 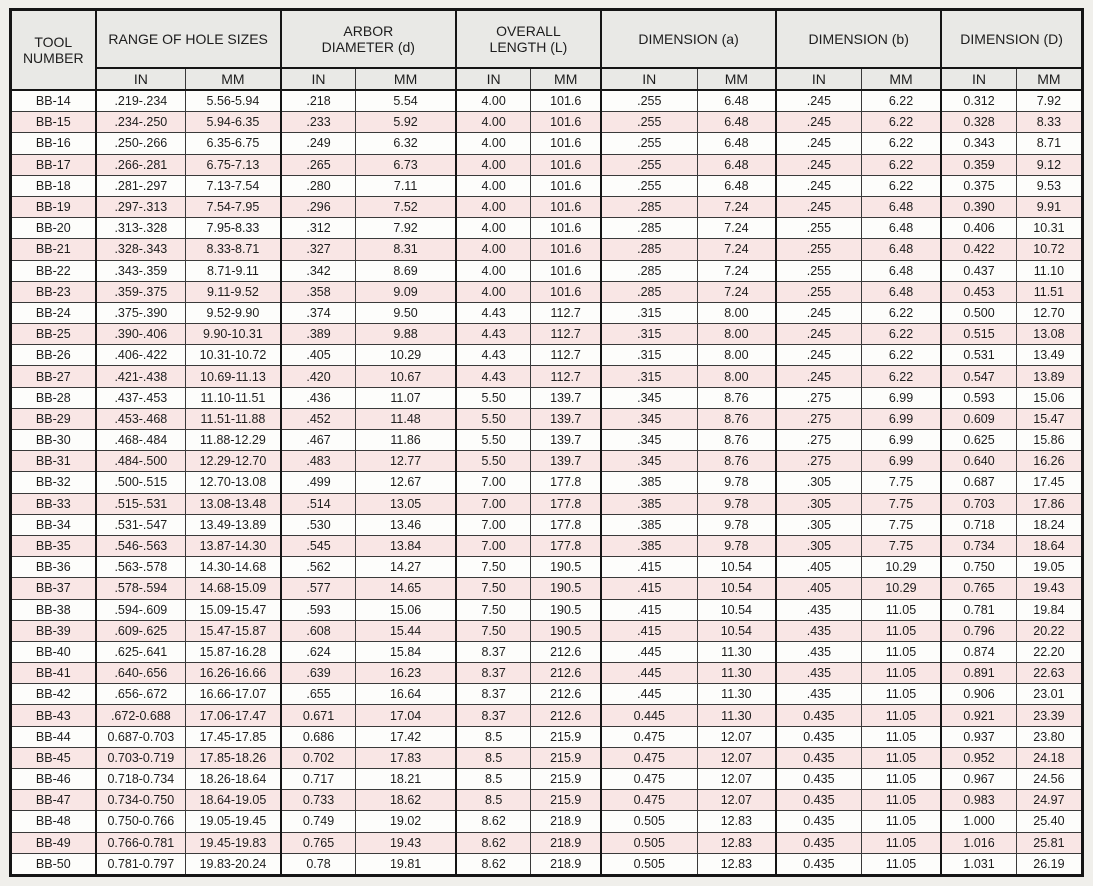 What do you see at coordinates (736, 376) in the screenshot?
I see `cell-dim_a_mm: 8.00` at bounding box center [736, 376].